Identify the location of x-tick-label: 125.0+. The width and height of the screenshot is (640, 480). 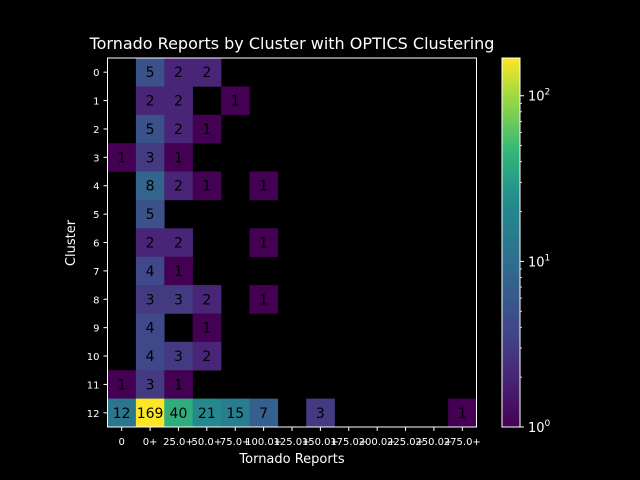
(291, 442).